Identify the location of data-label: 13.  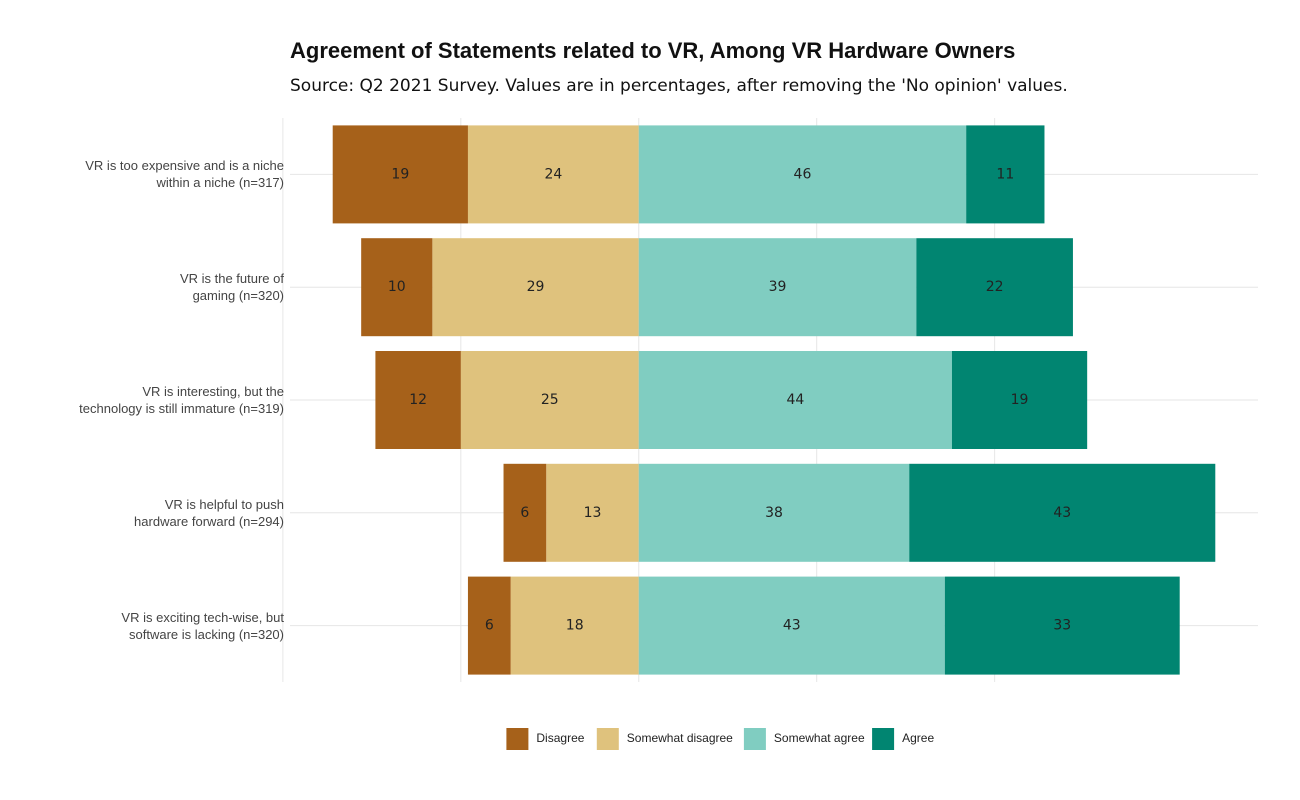
(593, 513).